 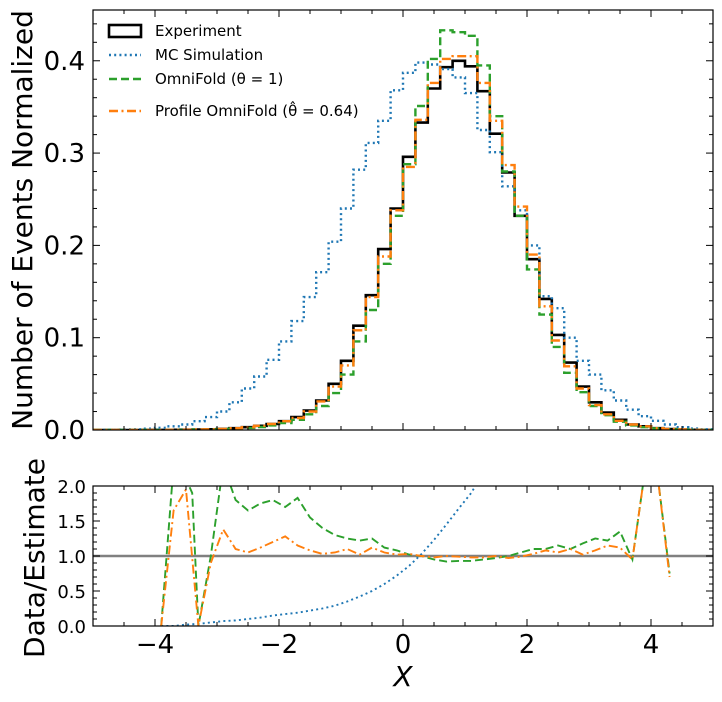 I want to click on ratio-y-axis-label: Data/Estimate, so click(x=34, y=558).